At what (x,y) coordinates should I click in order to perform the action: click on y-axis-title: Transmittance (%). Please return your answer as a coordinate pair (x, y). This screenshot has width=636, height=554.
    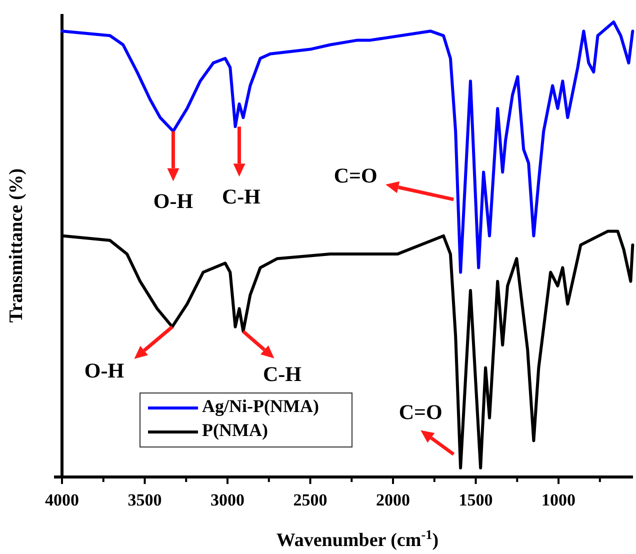
    Looking at the image, I should click on (16, 245).